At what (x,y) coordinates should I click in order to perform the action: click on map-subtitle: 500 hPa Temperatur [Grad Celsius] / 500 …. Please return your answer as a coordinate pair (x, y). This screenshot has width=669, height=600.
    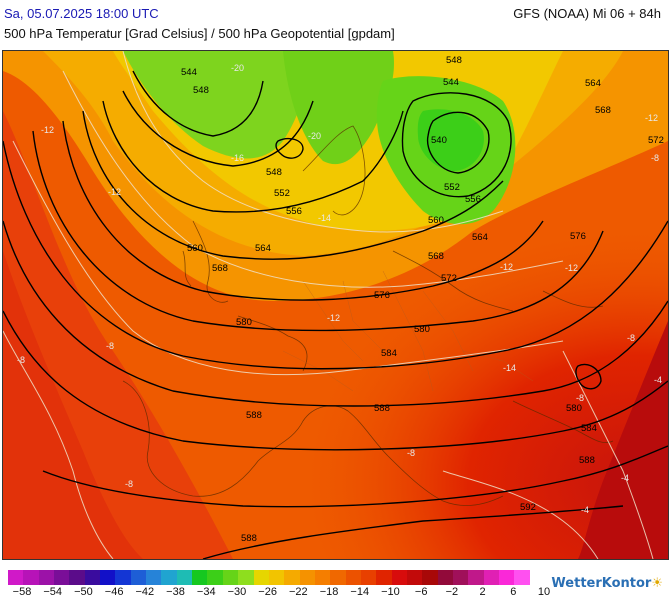
    Looking at the image, I should click on (199, 33).